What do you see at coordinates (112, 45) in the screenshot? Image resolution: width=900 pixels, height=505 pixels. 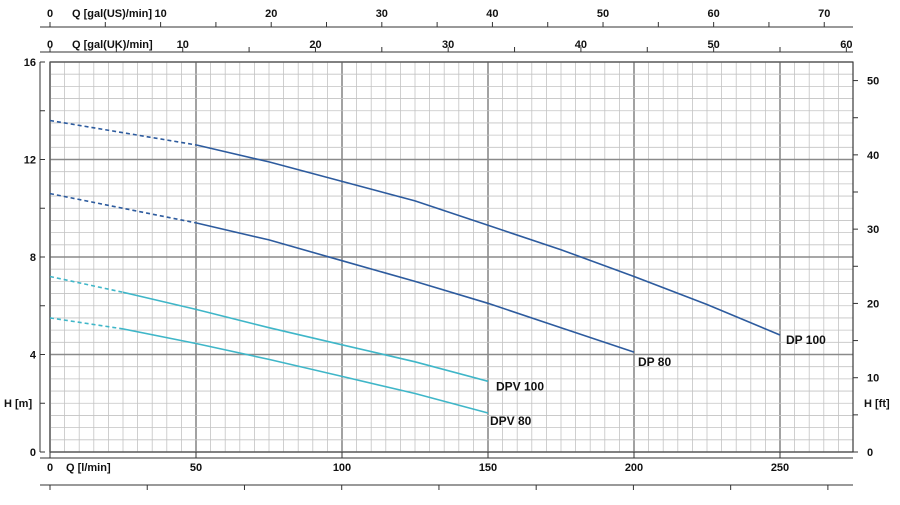 I see `uk-axis-label: Q [gal(UK)/min]` at bounding box center [112, 45].